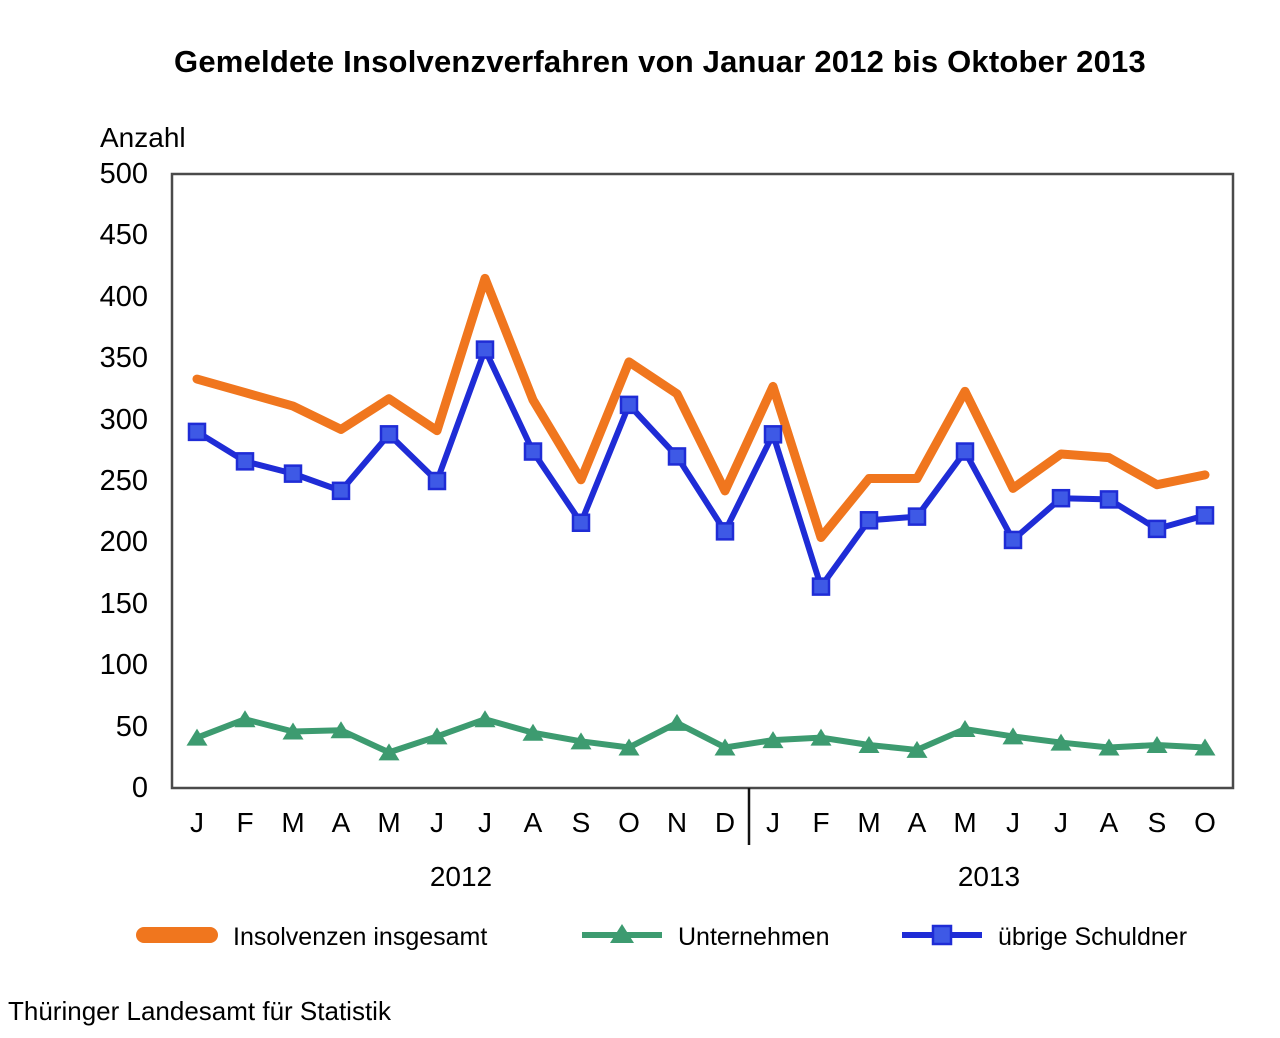 This screenshot has height=1038, width=1280. Describe the element at coordinates (677, 822) in the screenshot. I see `x-tick-label: N` at that location.